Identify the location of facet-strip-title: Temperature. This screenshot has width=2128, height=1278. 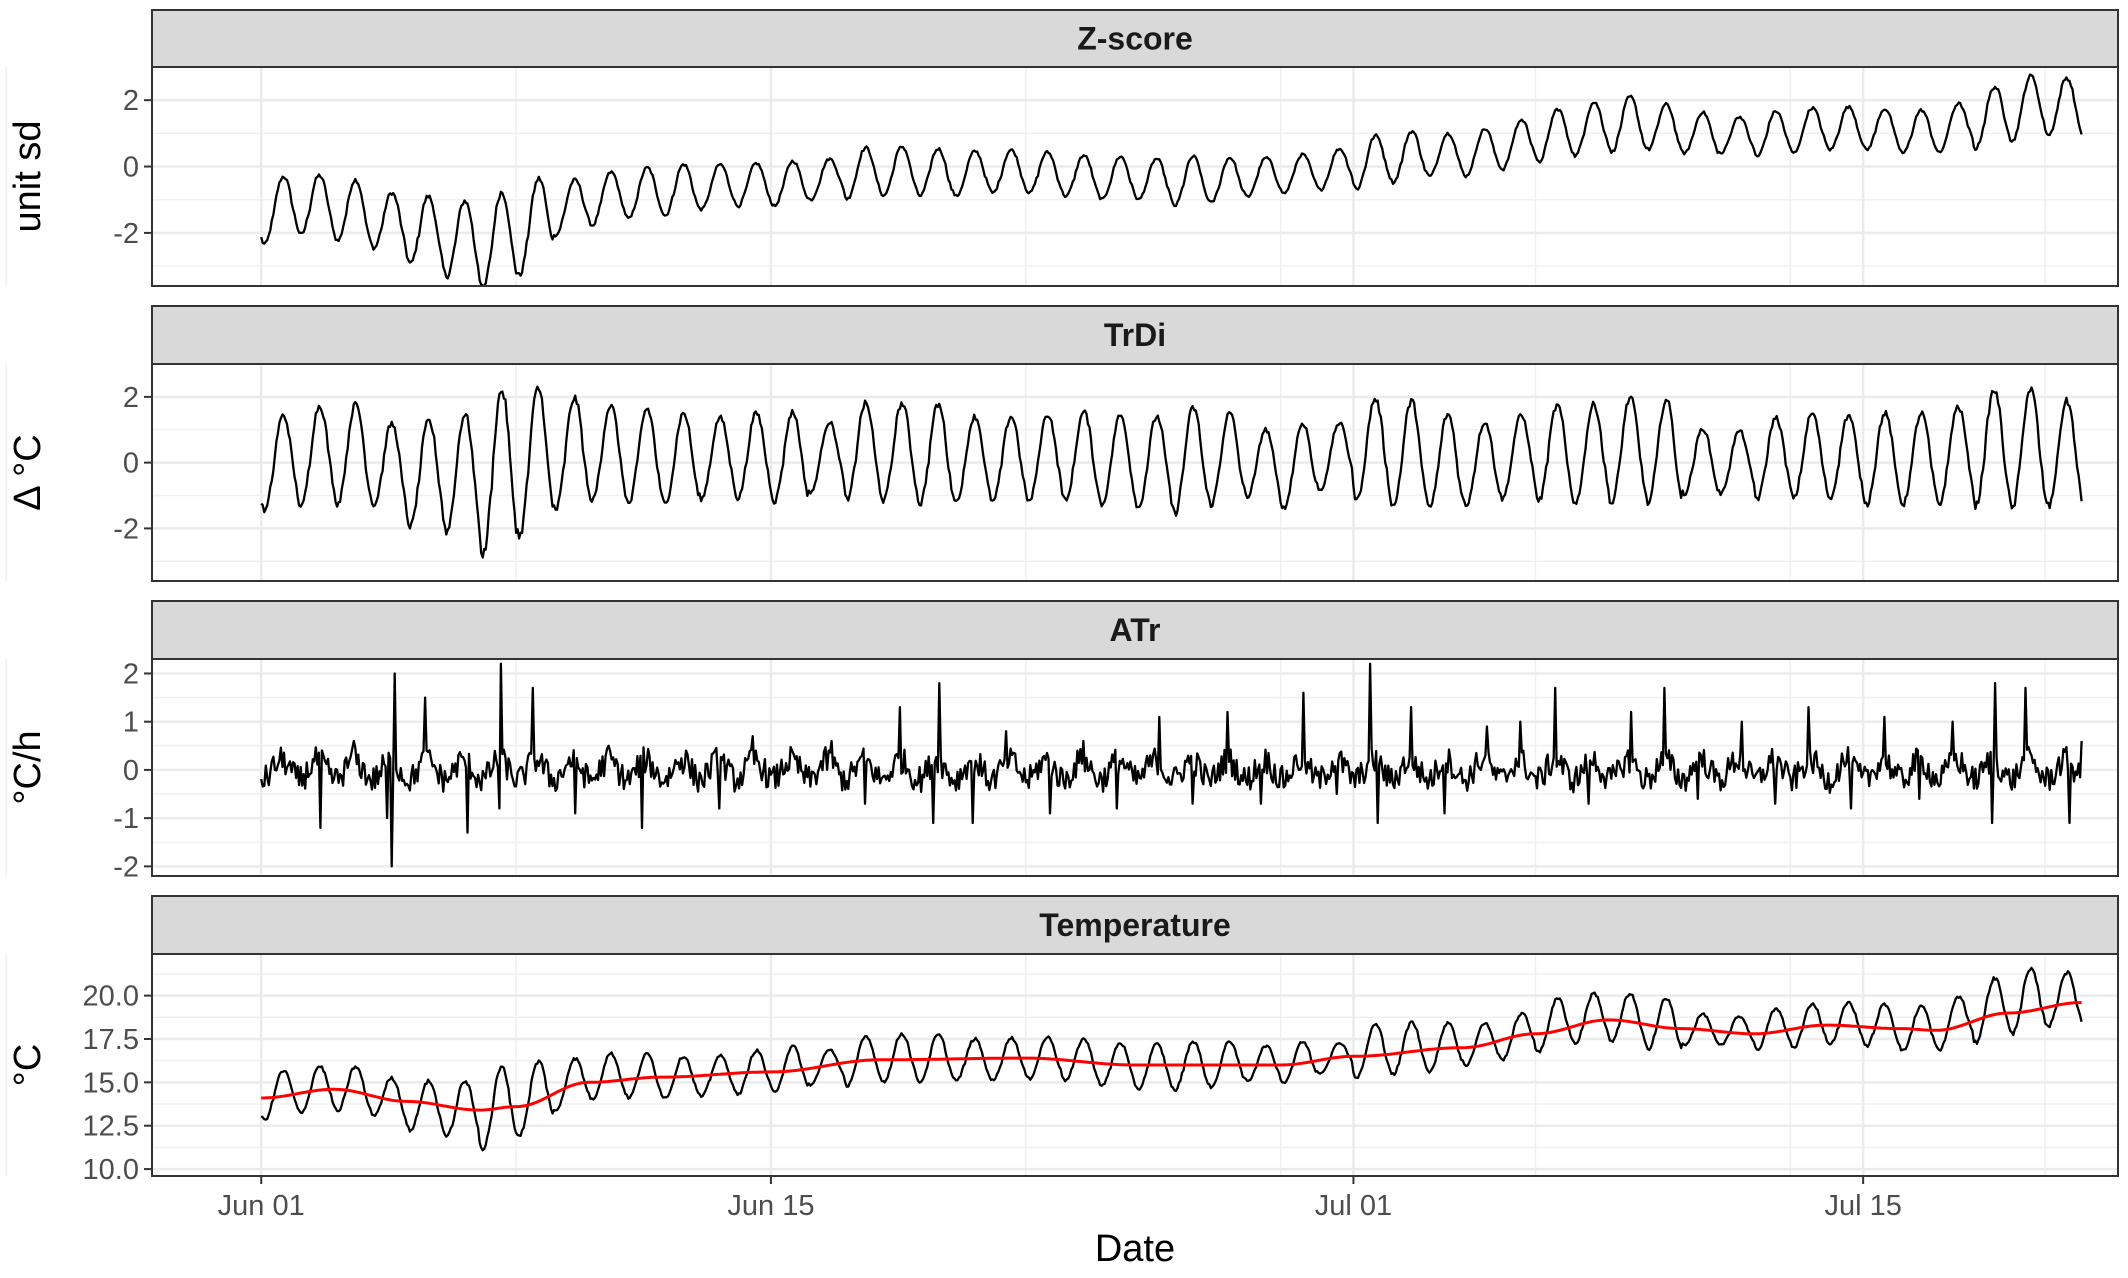
(1134, 925).